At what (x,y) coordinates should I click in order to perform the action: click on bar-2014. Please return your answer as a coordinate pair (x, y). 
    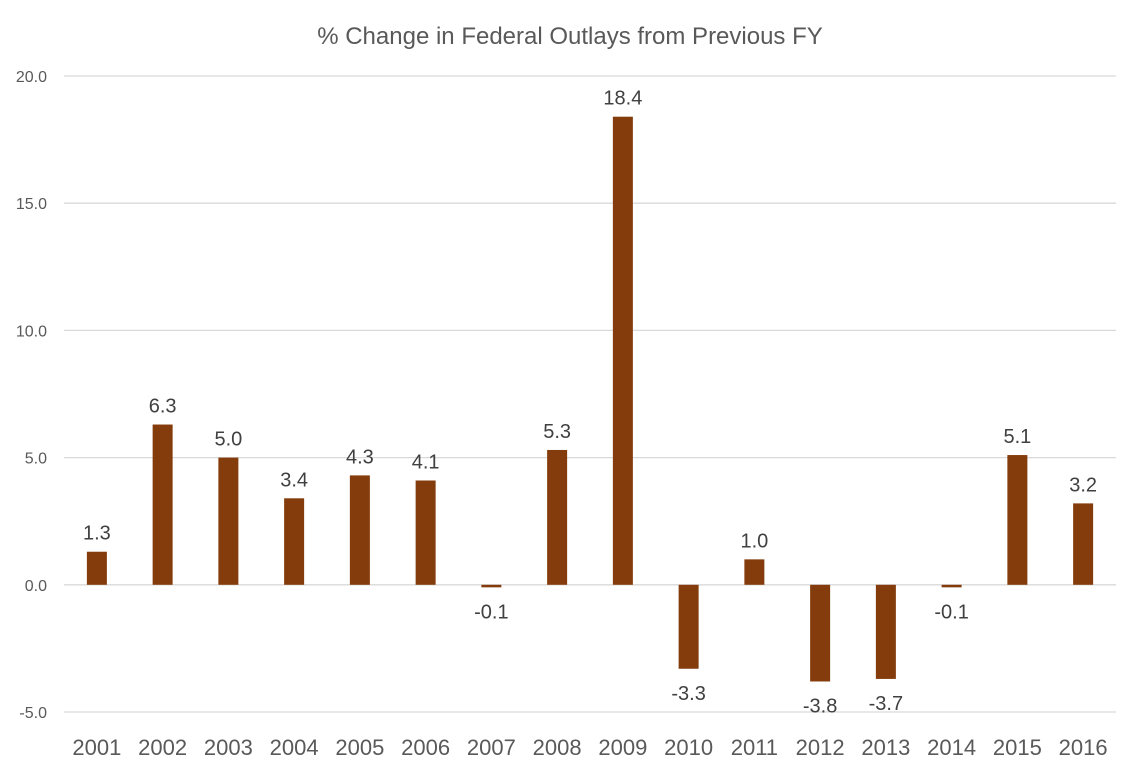
    Looking at the image, I should click on (951, 586).